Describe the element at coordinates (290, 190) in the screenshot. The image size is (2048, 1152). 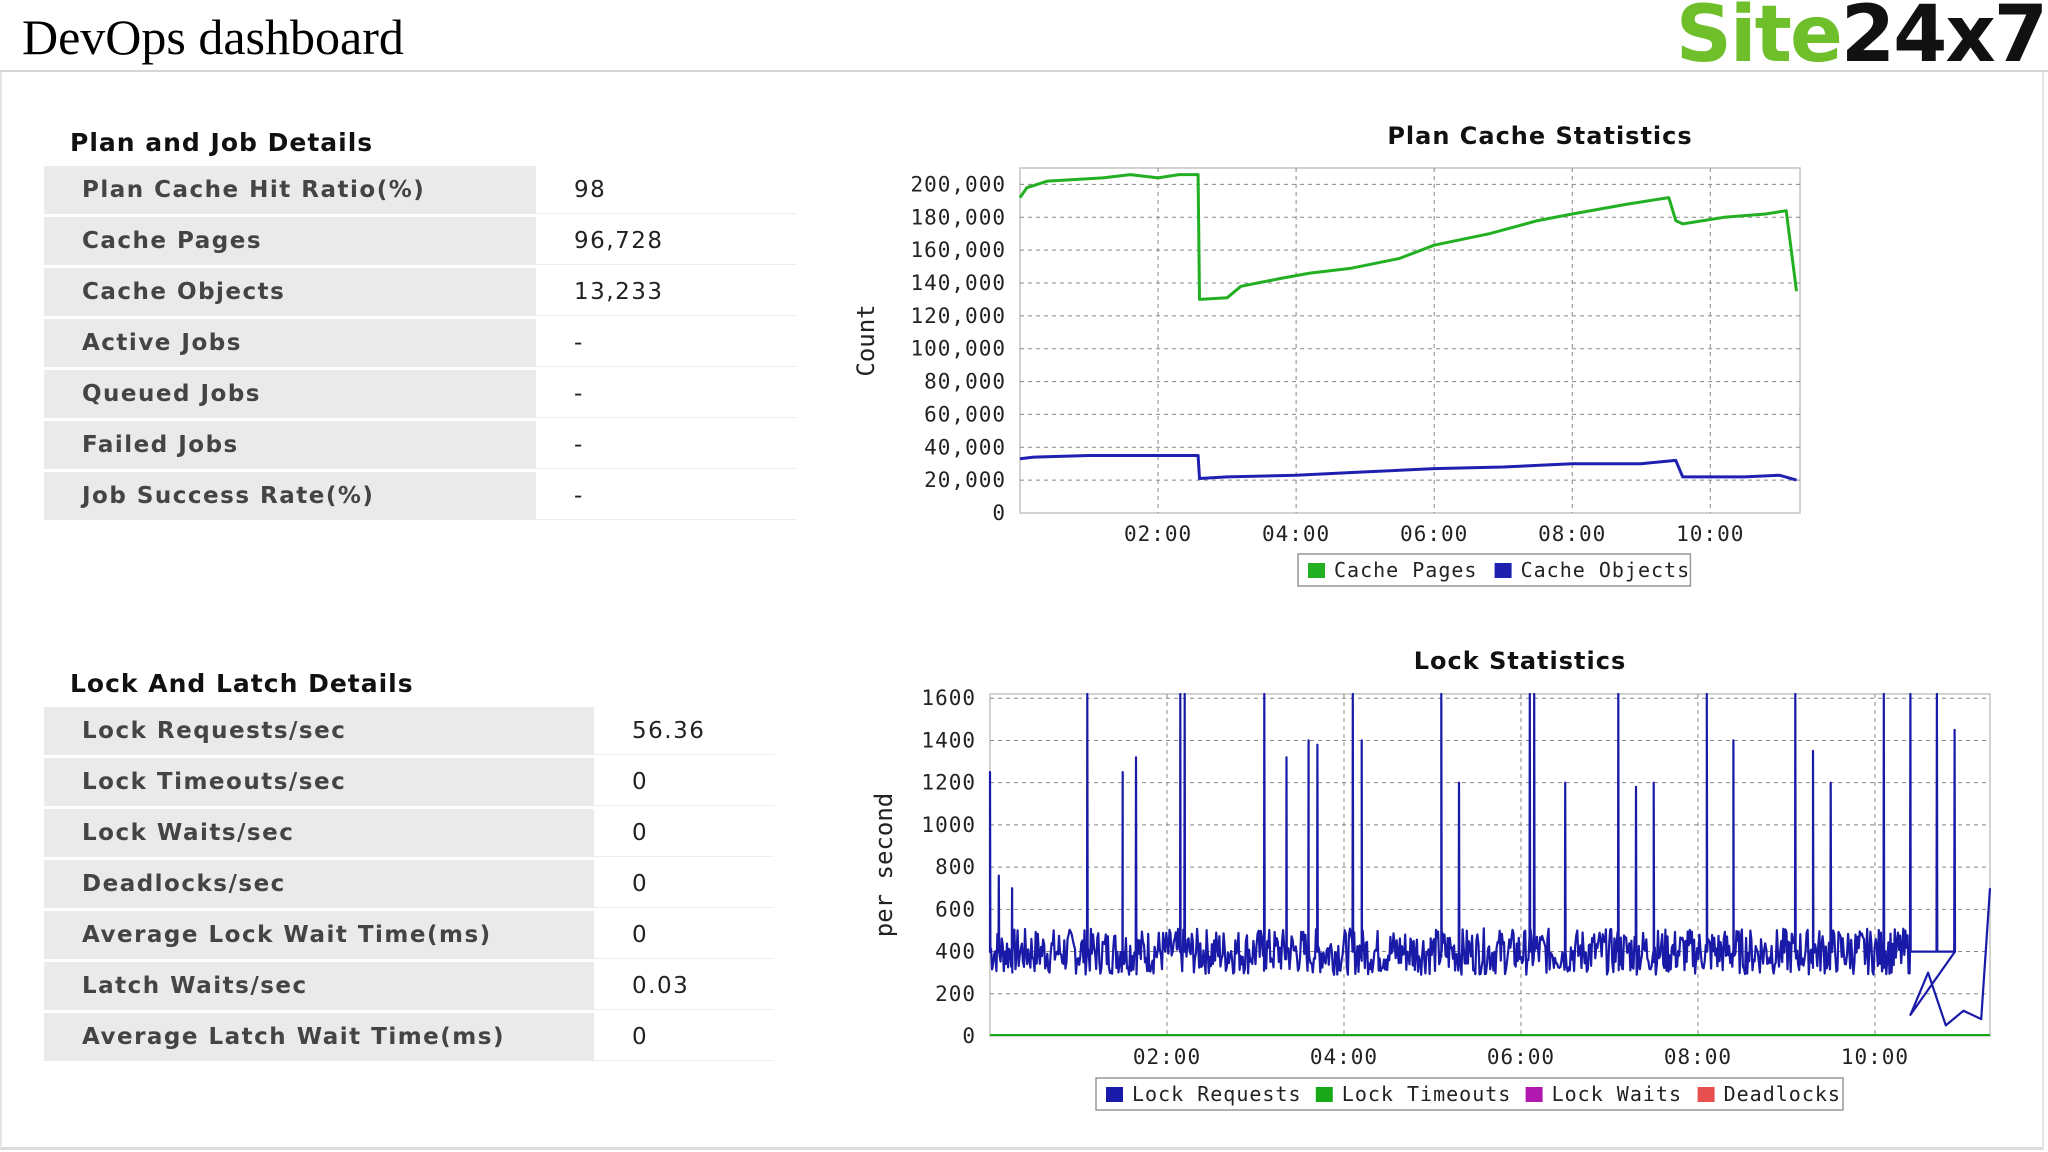
I see `plan-cache-hit-ratio-label: Plan Cache Hit Ratio(%)` at that location.